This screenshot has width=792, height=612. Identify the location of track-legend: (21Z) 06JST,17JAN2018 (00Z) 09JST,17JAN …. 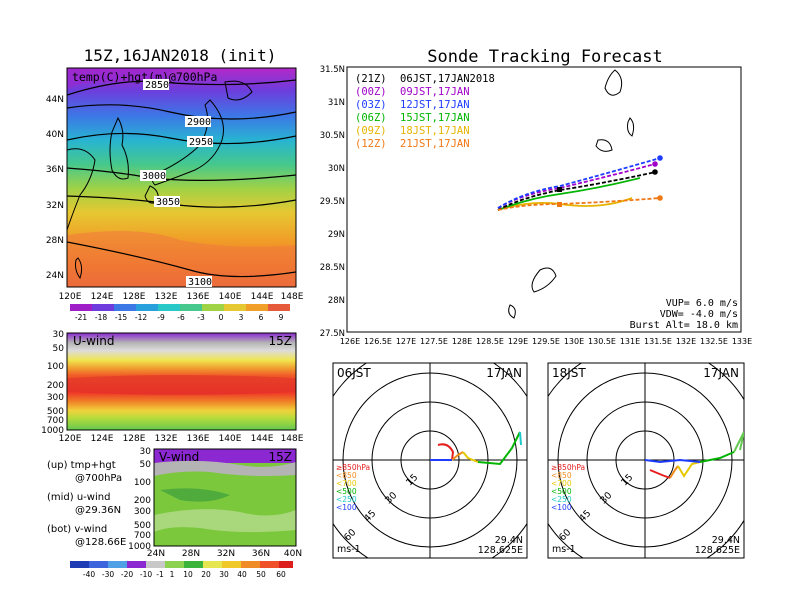
(425, 111).